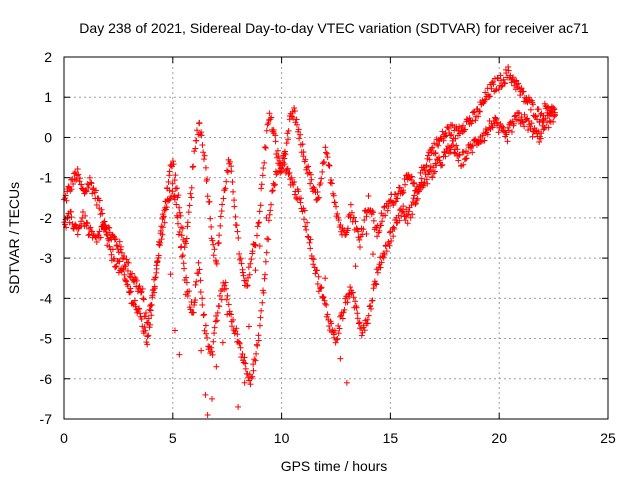 The height and width of the screenshot is (480, 640). Describe the element at coordinates (282, 438) in the screenshot. I see `x-tick-label: 10` at that location.